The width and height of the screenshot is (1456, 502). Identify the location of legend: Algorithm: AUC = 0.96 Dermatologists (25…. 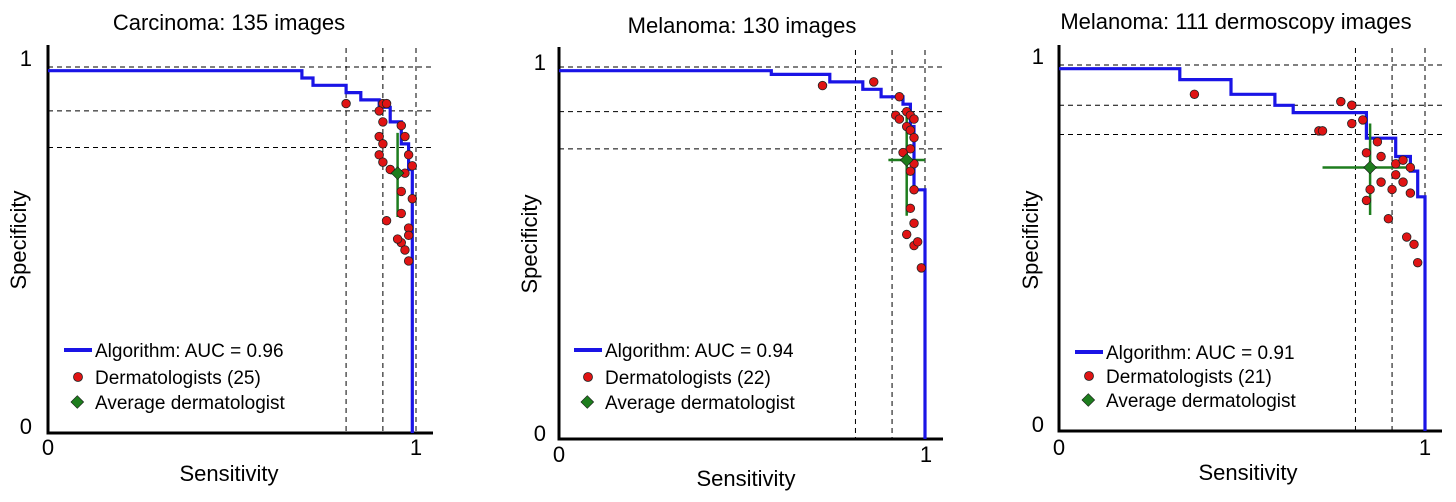
(174, 377).